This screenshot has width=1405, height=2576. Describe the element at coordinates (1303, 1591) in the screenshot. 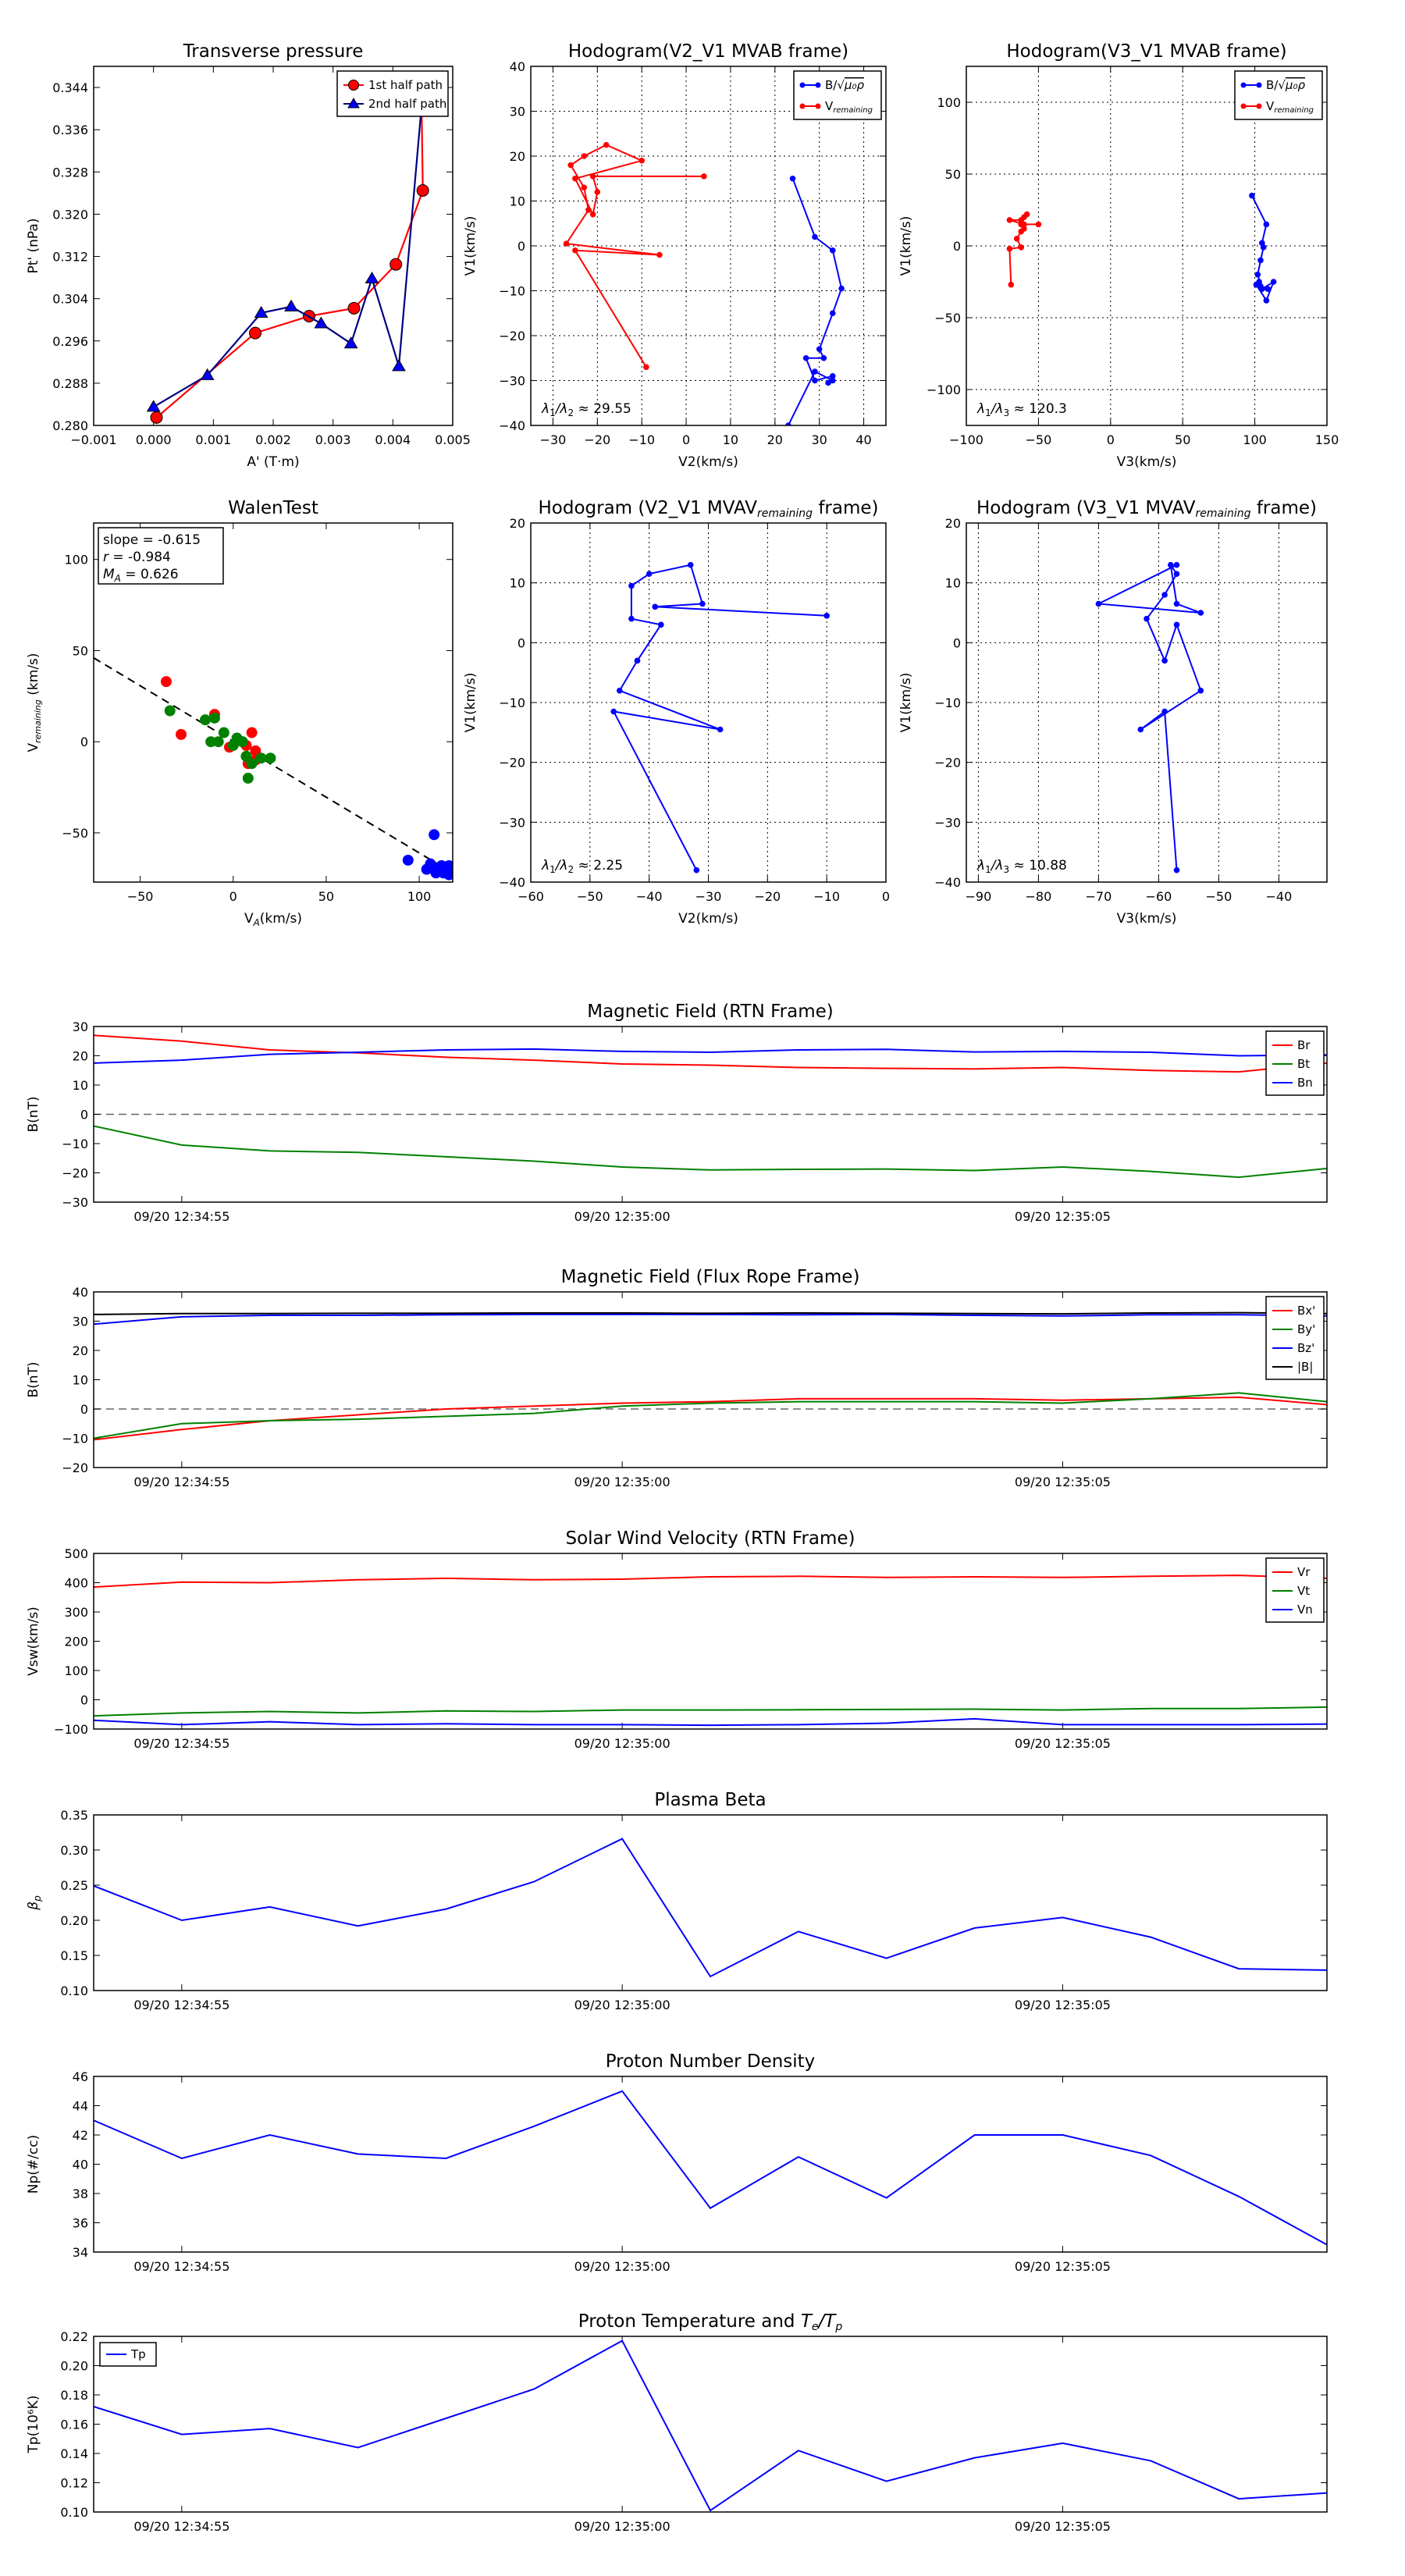

I see `legend-label: Vt` at that location.